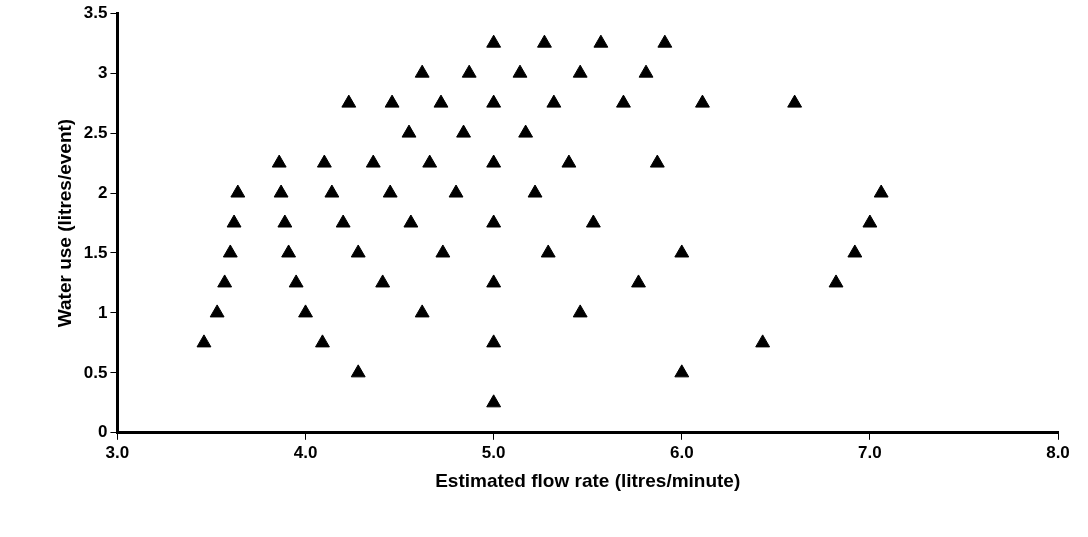  Describe the element at coordinates (95, 372) in the screenshot. I see `y-tick-label: 0.5` at that location.